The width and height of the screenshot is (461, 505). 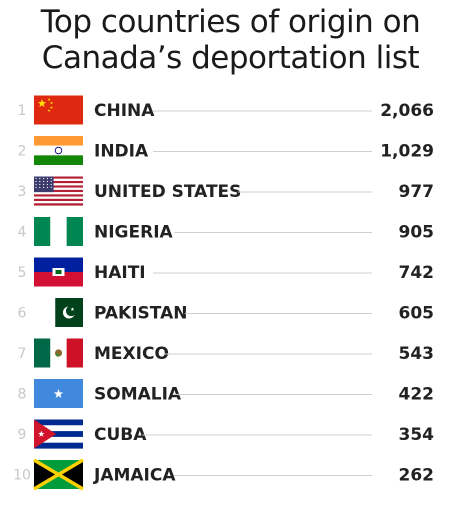 What do you see at coordinates (22, 395) in the screenshot?
I see `rank-label: 8` at bounding box center [22, 395].